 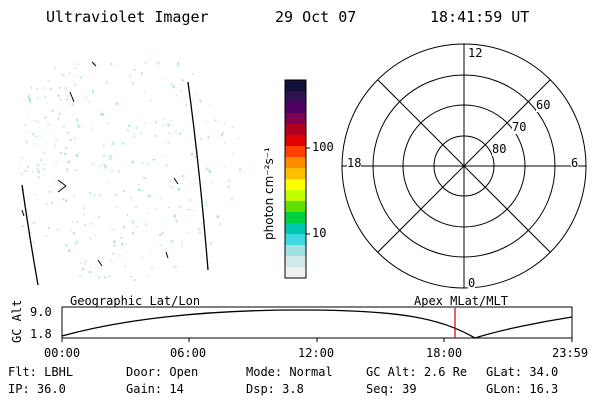 I want to click on time-label: 18:41:59 UT, so click(x=480, y=17).